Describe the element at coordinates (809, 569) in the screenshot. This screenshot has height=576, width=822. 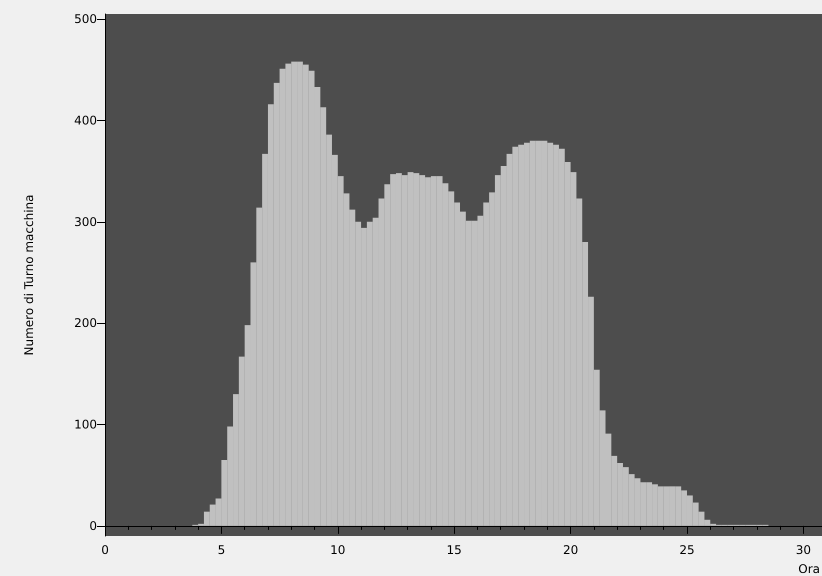
I see `x-axis-title: Ora` at that location.